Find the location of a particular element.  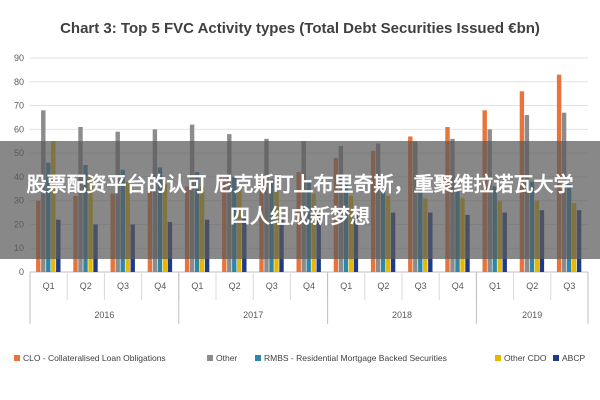

legend-label: Other CDO is located at coordinates (525, 358).